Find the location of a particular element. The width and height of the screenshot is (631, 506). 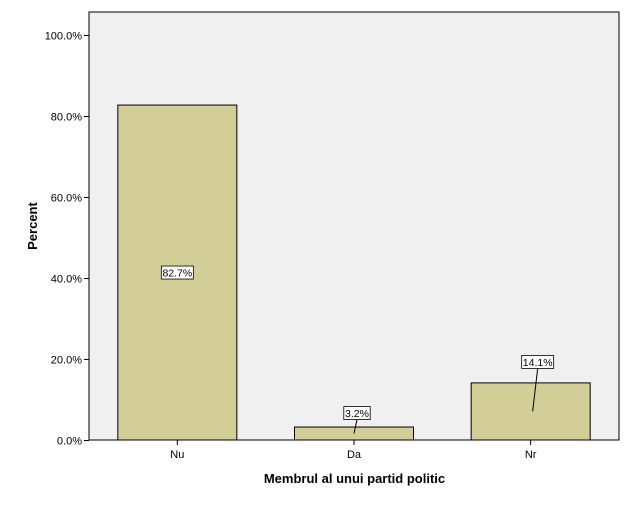

bar-nr is located at coordinates (530, 411).